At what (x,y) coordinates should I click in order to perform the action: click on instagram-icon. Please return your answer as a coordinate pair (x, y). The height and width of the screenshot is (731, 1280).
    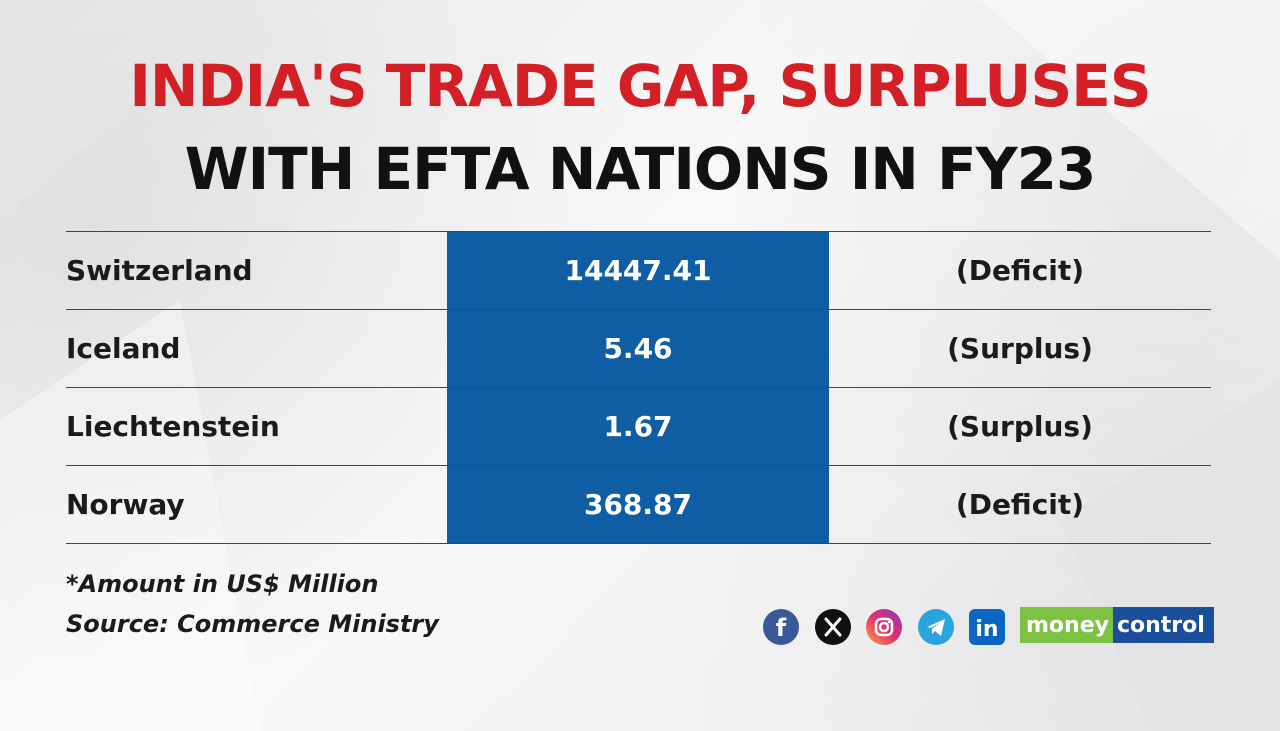
    Looking at the image, I should click on (884, 627).